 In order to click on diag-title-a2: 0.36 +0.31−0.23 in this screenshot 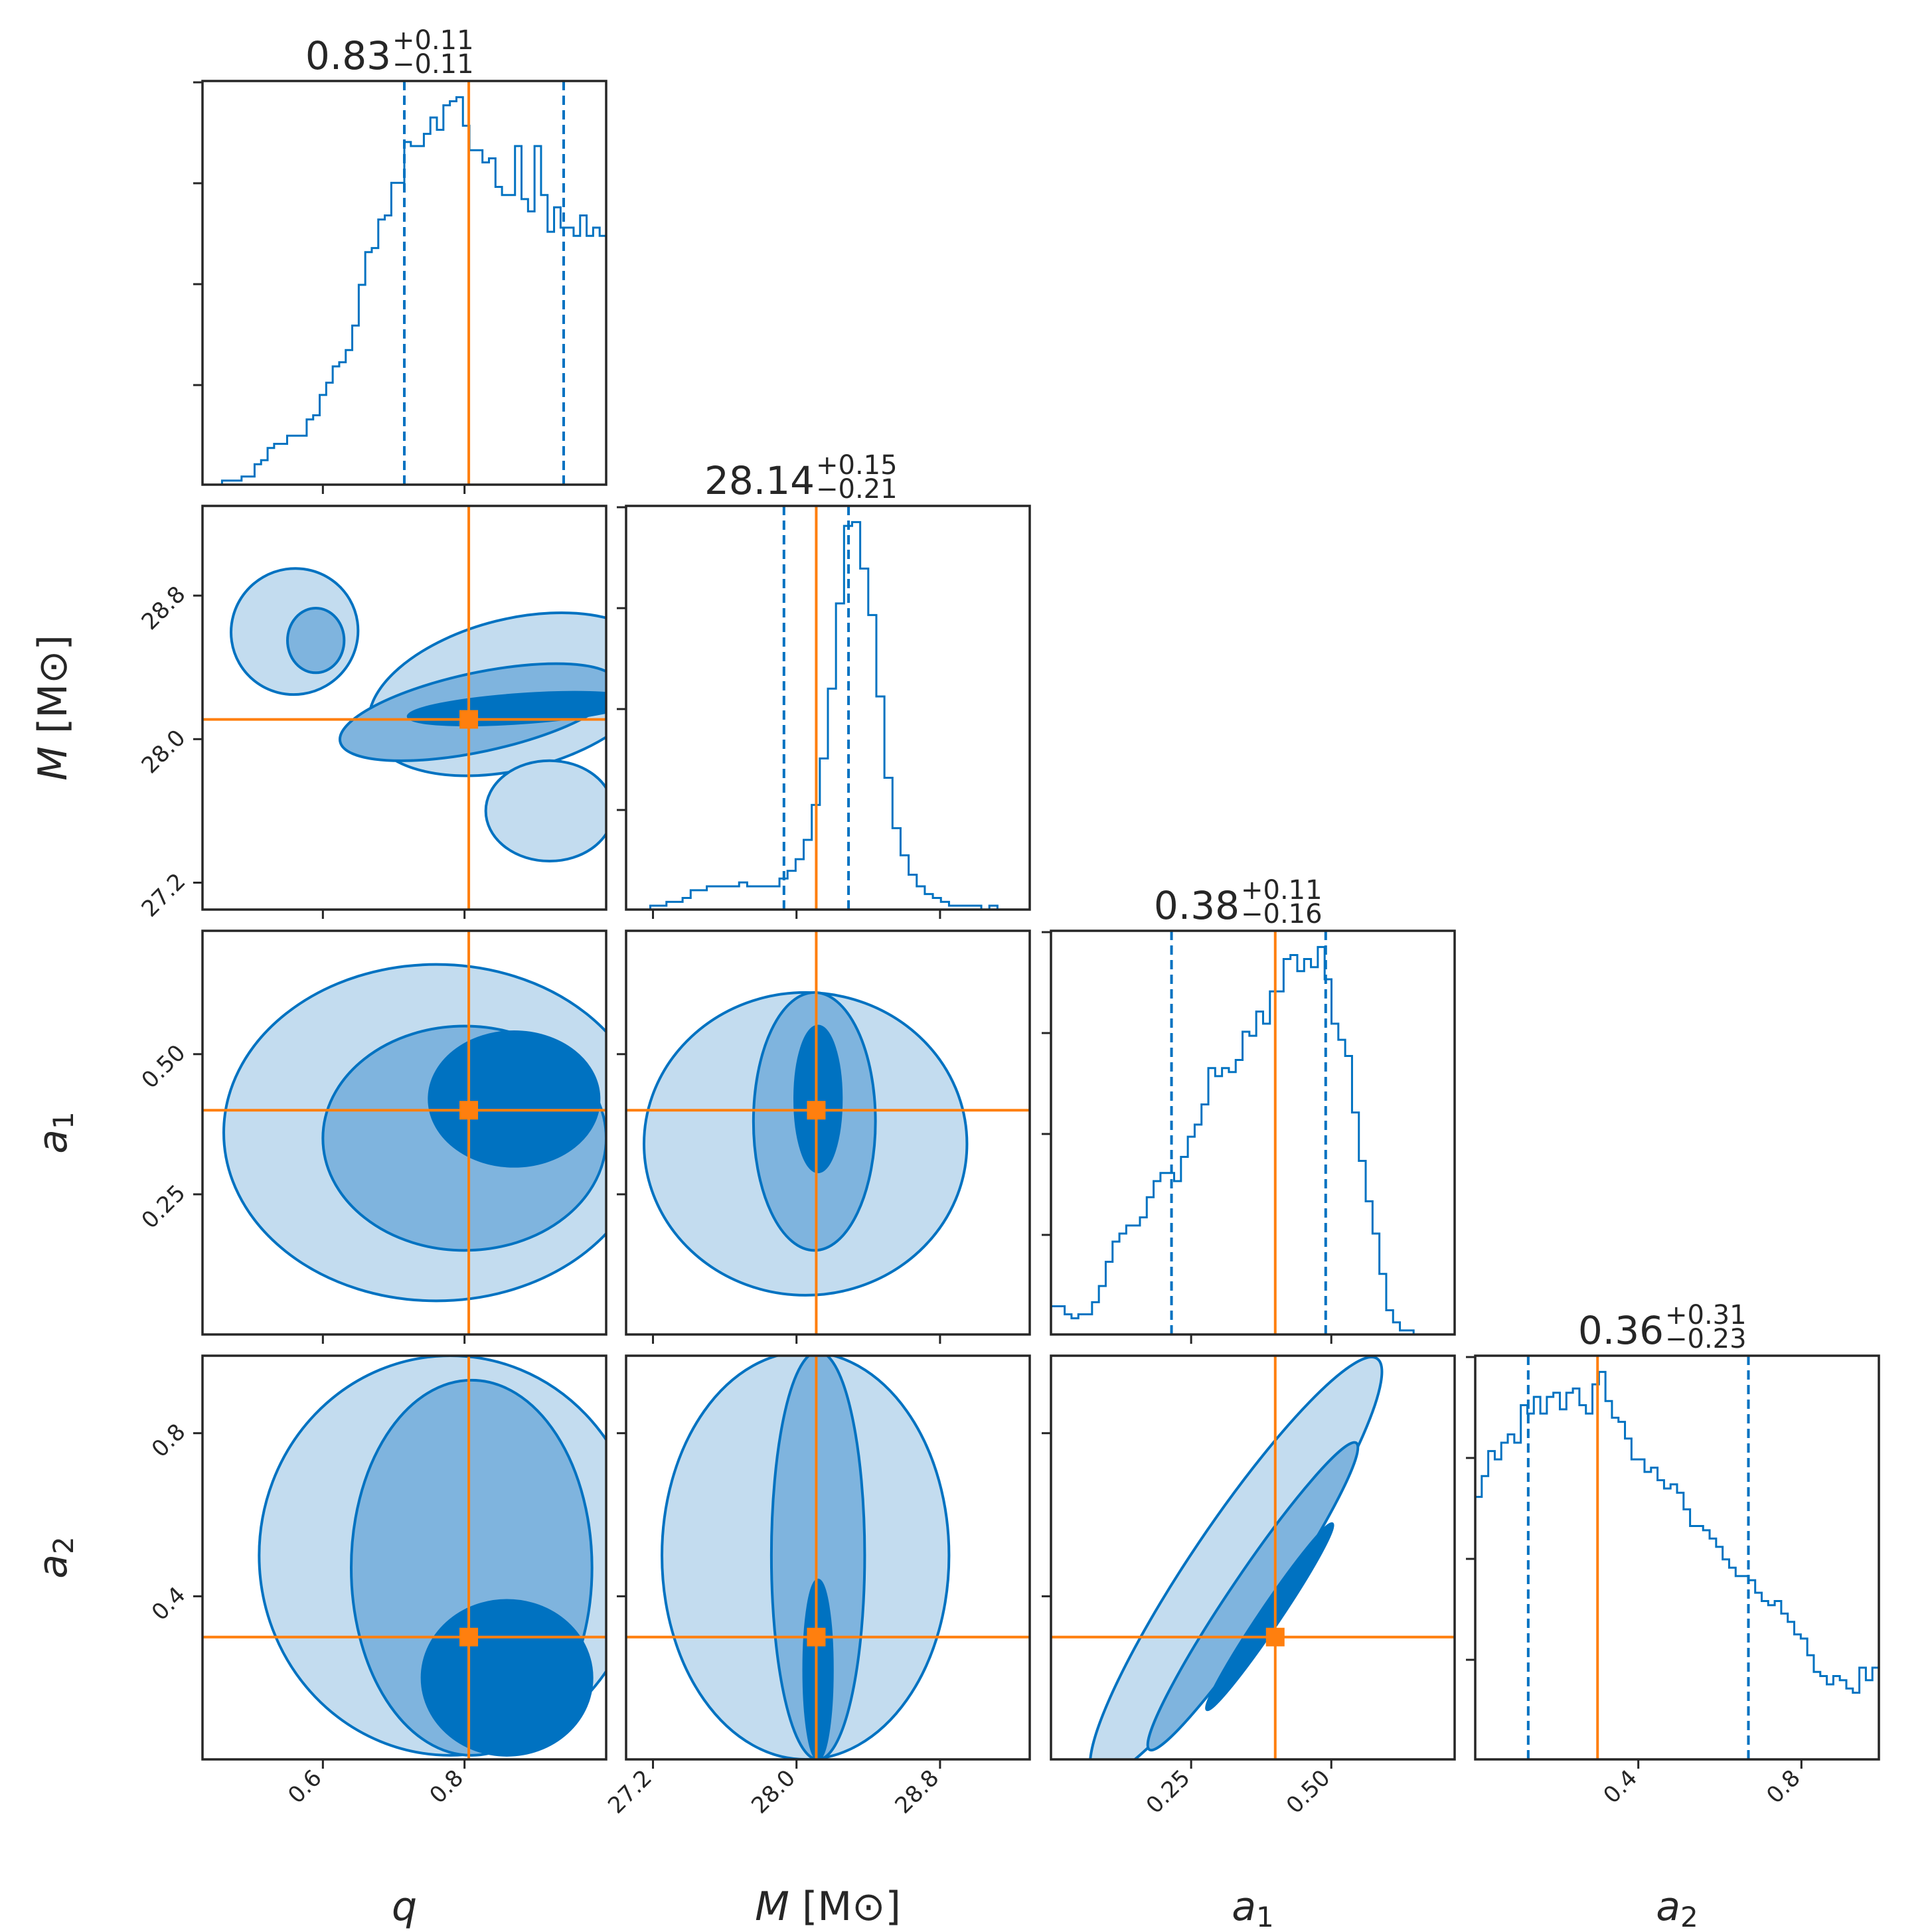, I will do `click(1662, 1327)`.